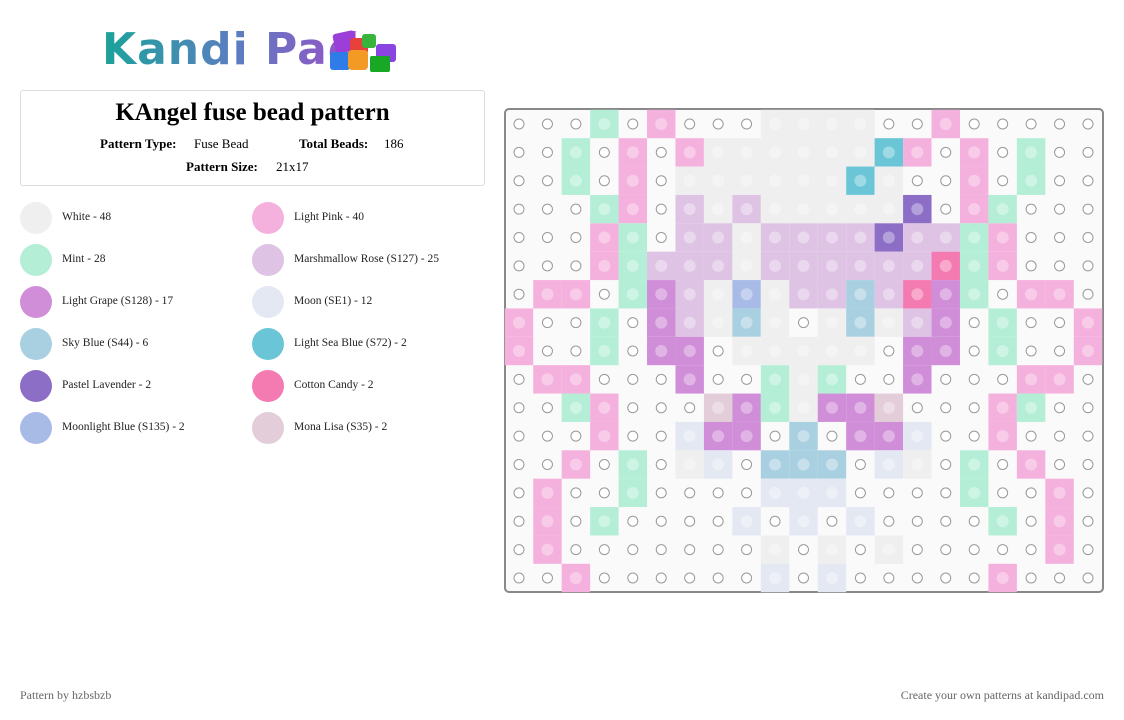  I want to click on legend-label: Moonlight Blue (S135) - 2, so click(123, 427).